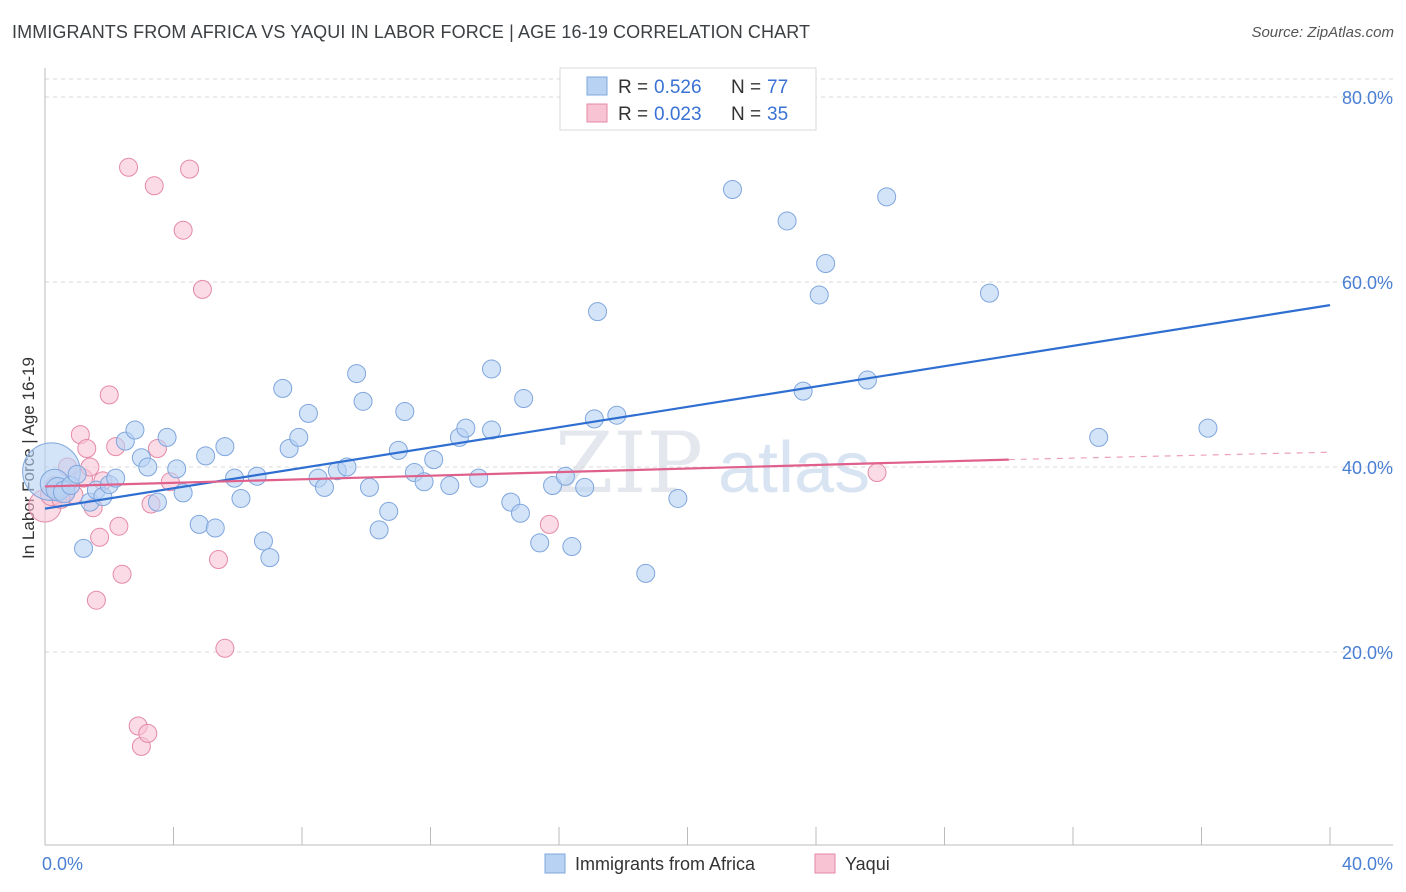 This screenshot has width=1406, height=892. Describe the element at coordinates (688, 99) in the screenshot. I see `legend: R = 0.526 N = 77 R = 0.023 N = 35` at that location.